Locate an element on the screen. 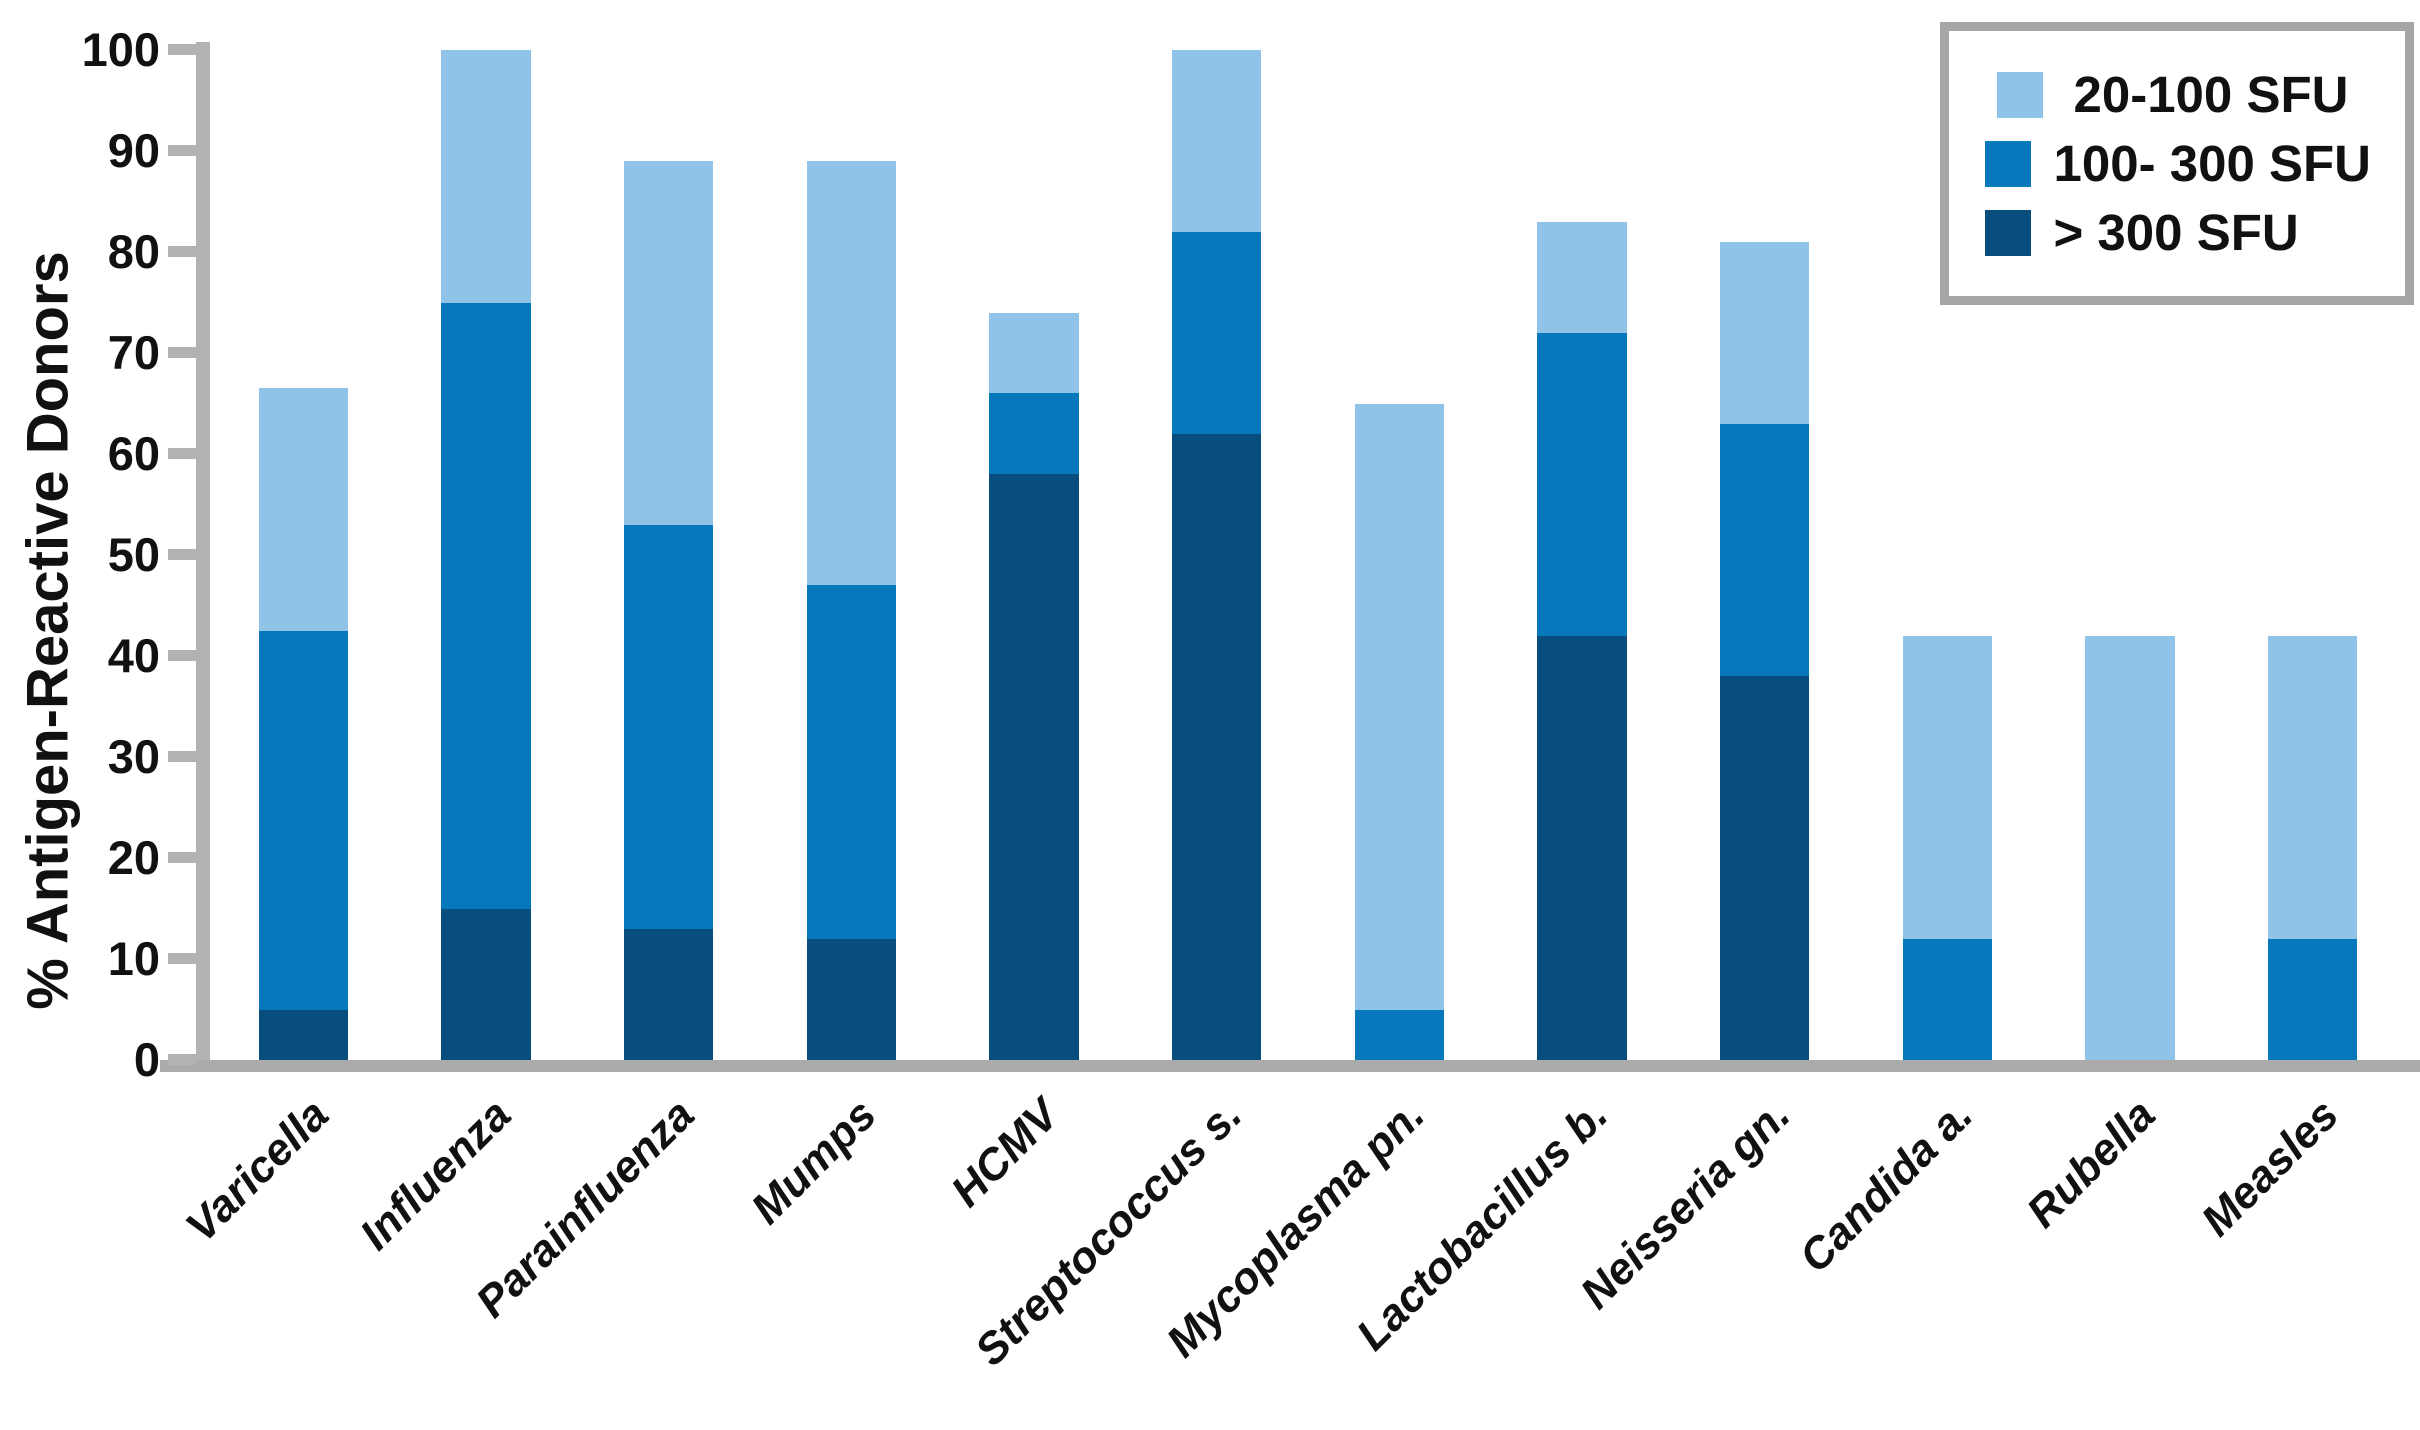  bar-neisseria-gn is located at coordinates (1764, 555).